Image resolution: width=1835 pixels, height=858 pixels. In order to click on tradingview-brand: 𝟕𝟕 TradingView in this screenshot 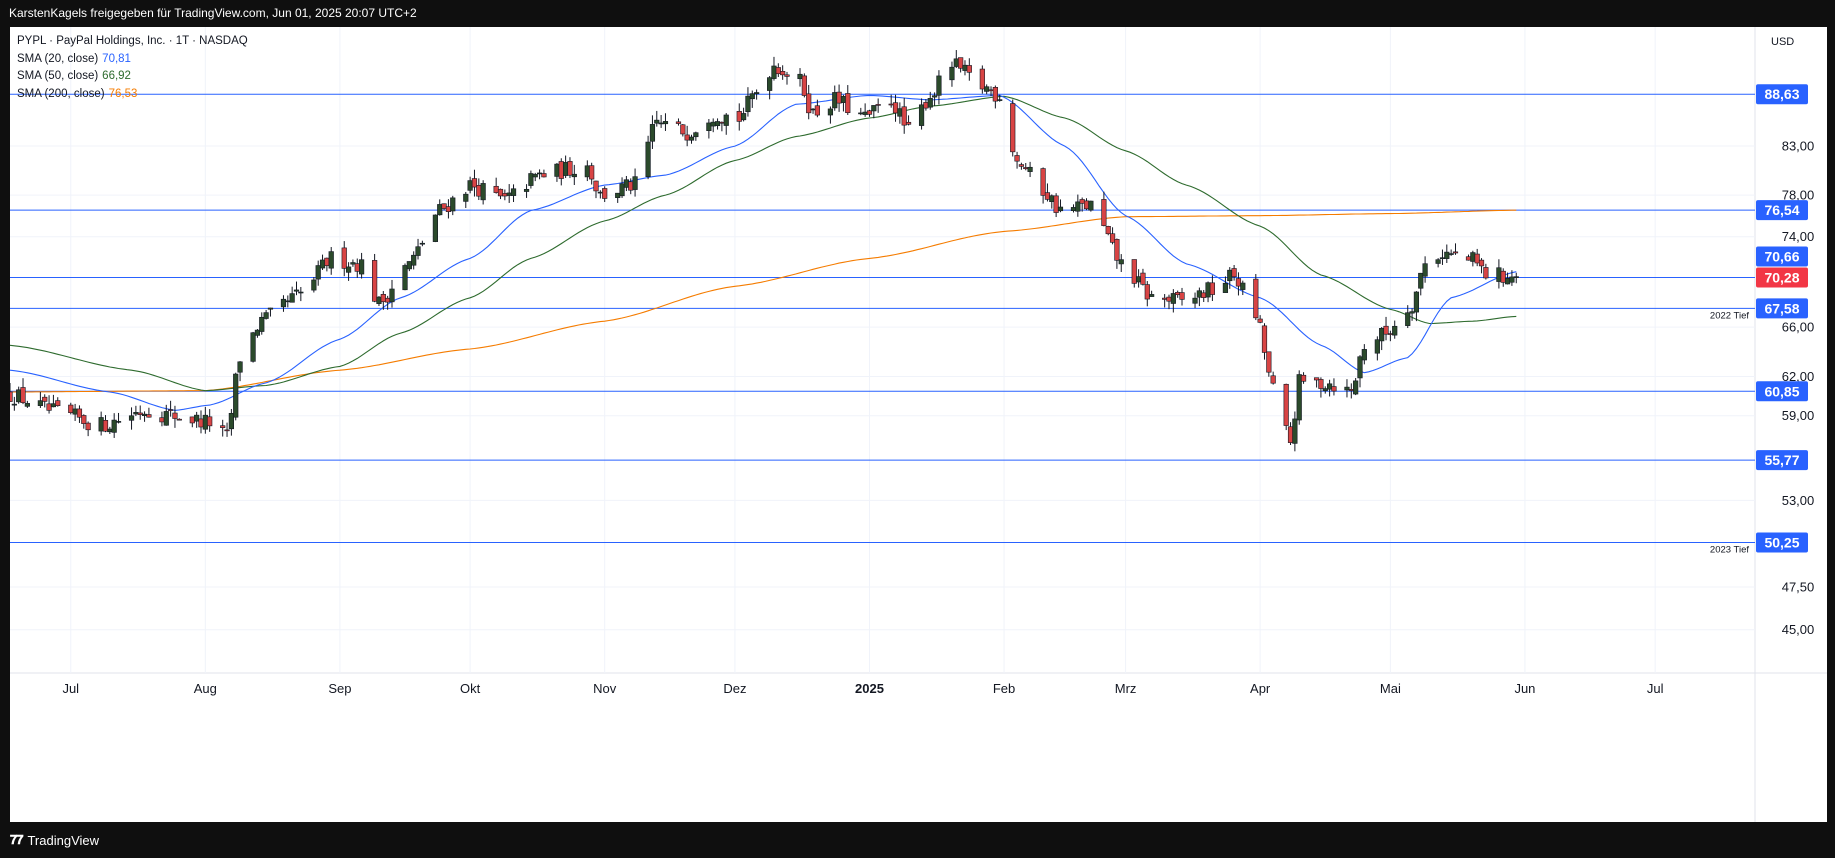, I will do `click(54, 840)`.